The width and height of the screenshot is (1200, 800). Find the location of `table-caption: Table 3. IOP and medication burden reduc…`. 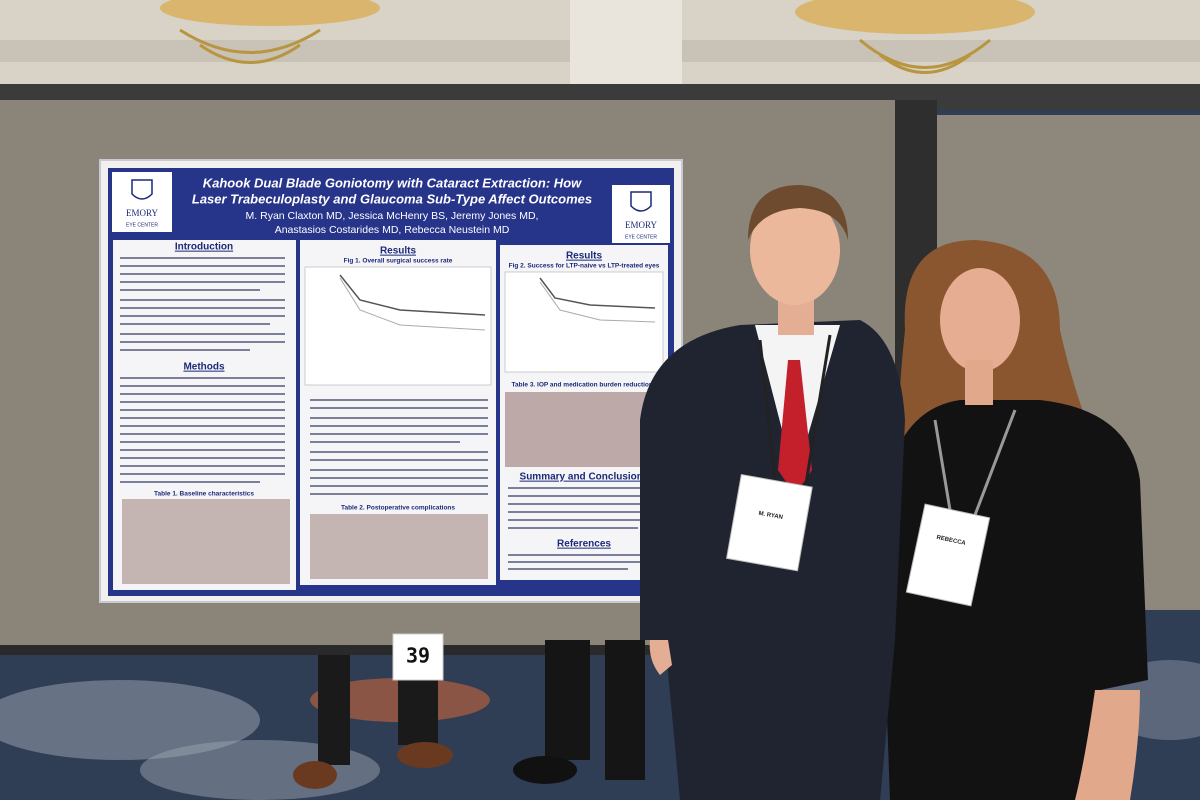

table-caption: Table 3. IOP and medication burden reduc… is located at coordinates (584, 385).